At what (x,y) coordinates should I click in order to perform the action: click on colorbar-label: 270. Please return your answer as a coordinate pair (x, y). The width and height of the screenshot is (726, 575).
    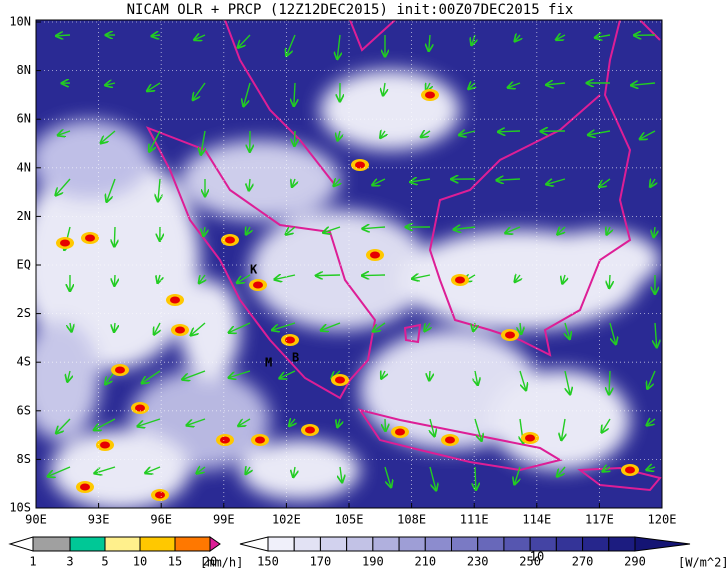
    Looking at the image, I should click on (583, 562).